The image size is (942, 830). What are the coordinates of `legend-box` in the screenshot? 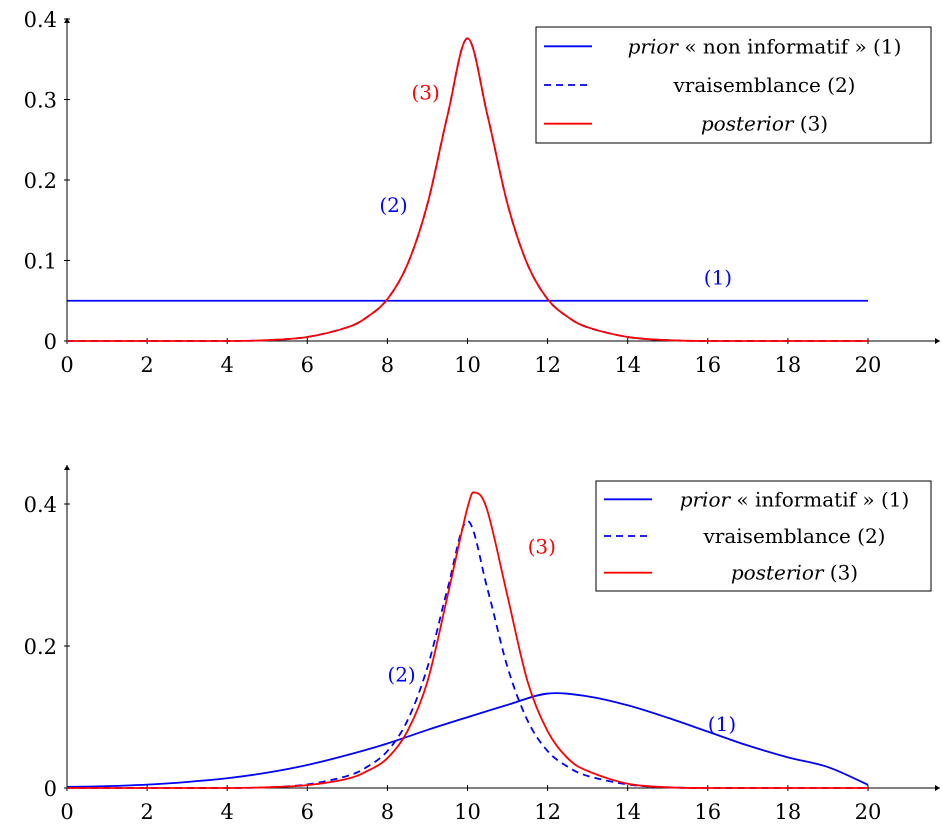 It's located at (733, 85).